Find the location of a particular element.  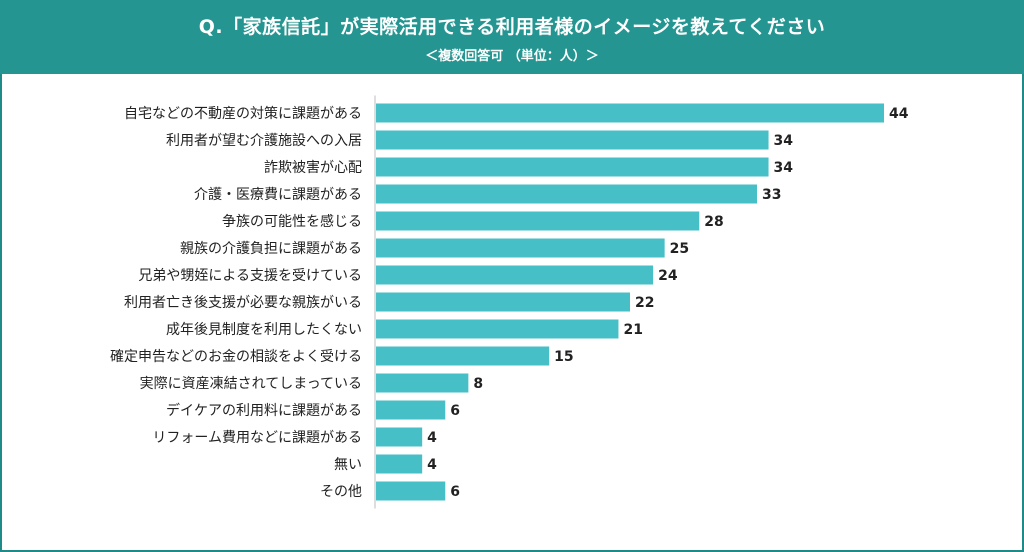

category-label: 兄弟や甥姪による支援を受けている is located at coordinates (250, 276).